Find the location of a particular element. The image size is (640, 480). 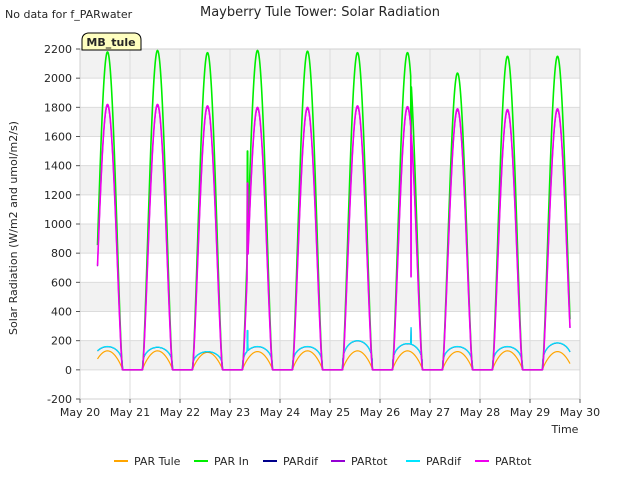

y-tick-label: 1000 is located at coordinates (58, 224).